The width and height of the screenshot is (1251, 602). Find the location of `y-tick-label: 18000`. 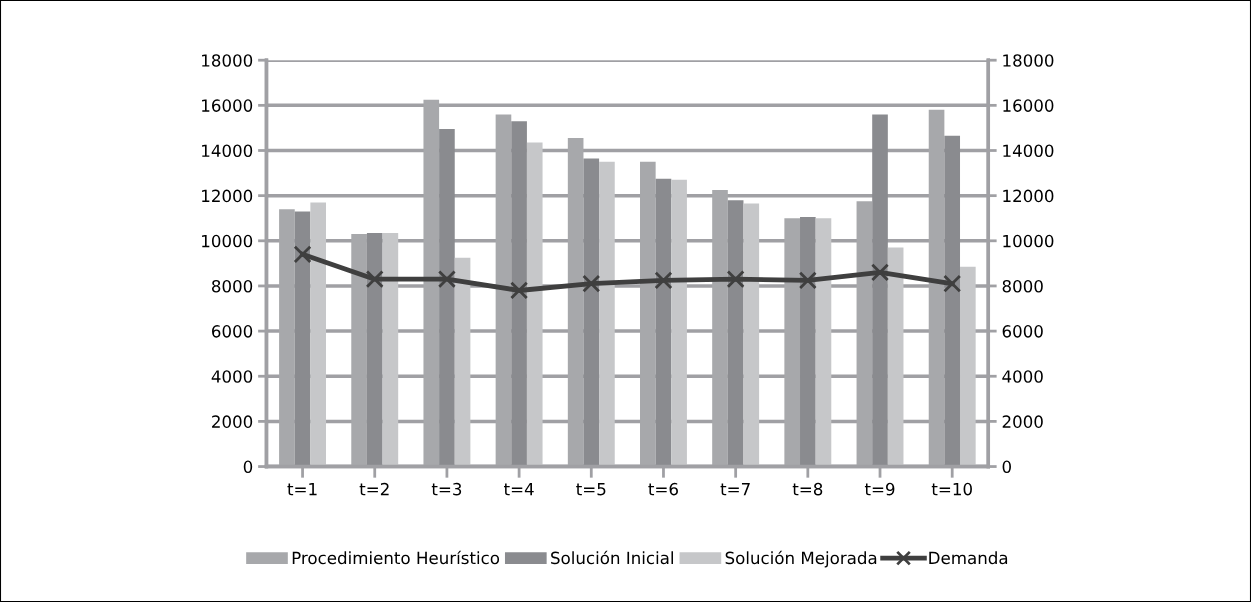

y-tick-label: 18000 is located at coordinates (227, 60).